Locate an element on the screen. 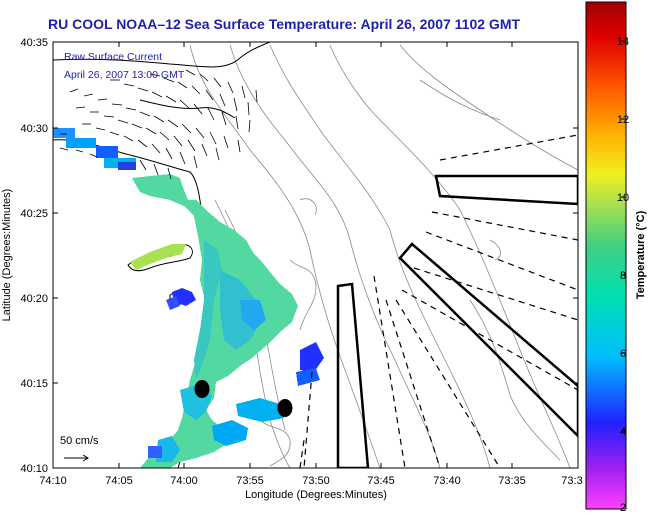 The height and width of the screenshot is (515, 651). x-tick-label: 74:10 is located at coordinates (53, 481).